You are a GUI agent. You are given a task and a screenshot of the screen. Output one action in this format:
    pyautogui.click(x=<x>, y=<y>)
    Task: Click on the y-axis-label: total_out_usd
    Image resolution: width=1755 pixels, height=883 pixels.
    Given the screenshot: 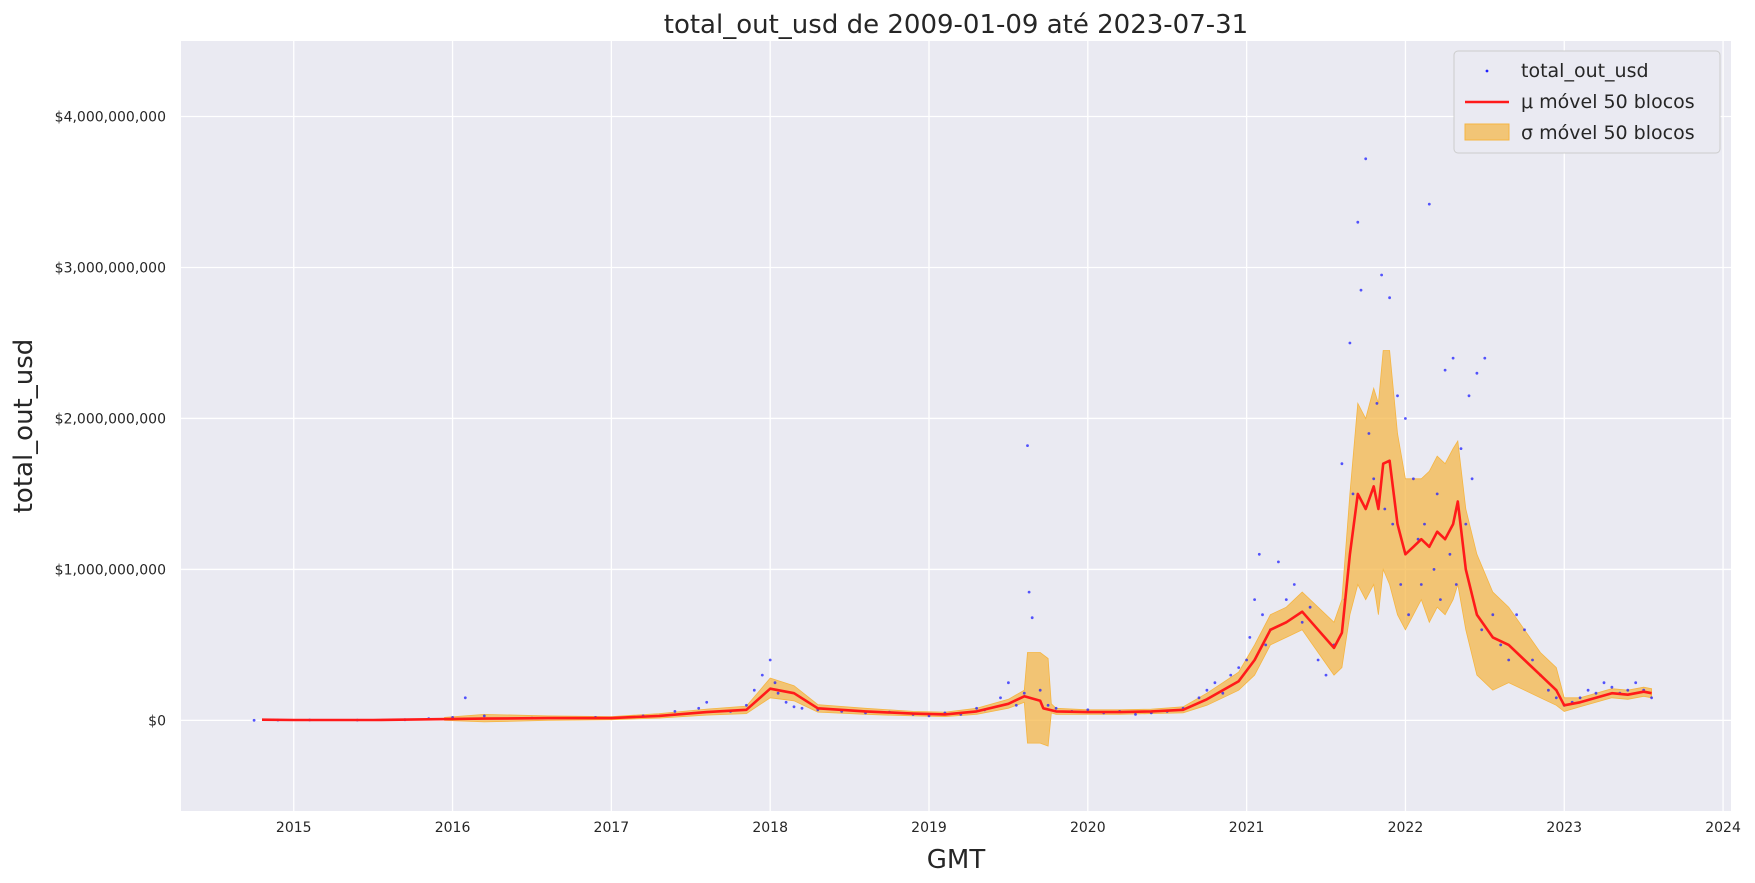 What is the action you would take?
    pyautogui.click(x=24, y=426)
    